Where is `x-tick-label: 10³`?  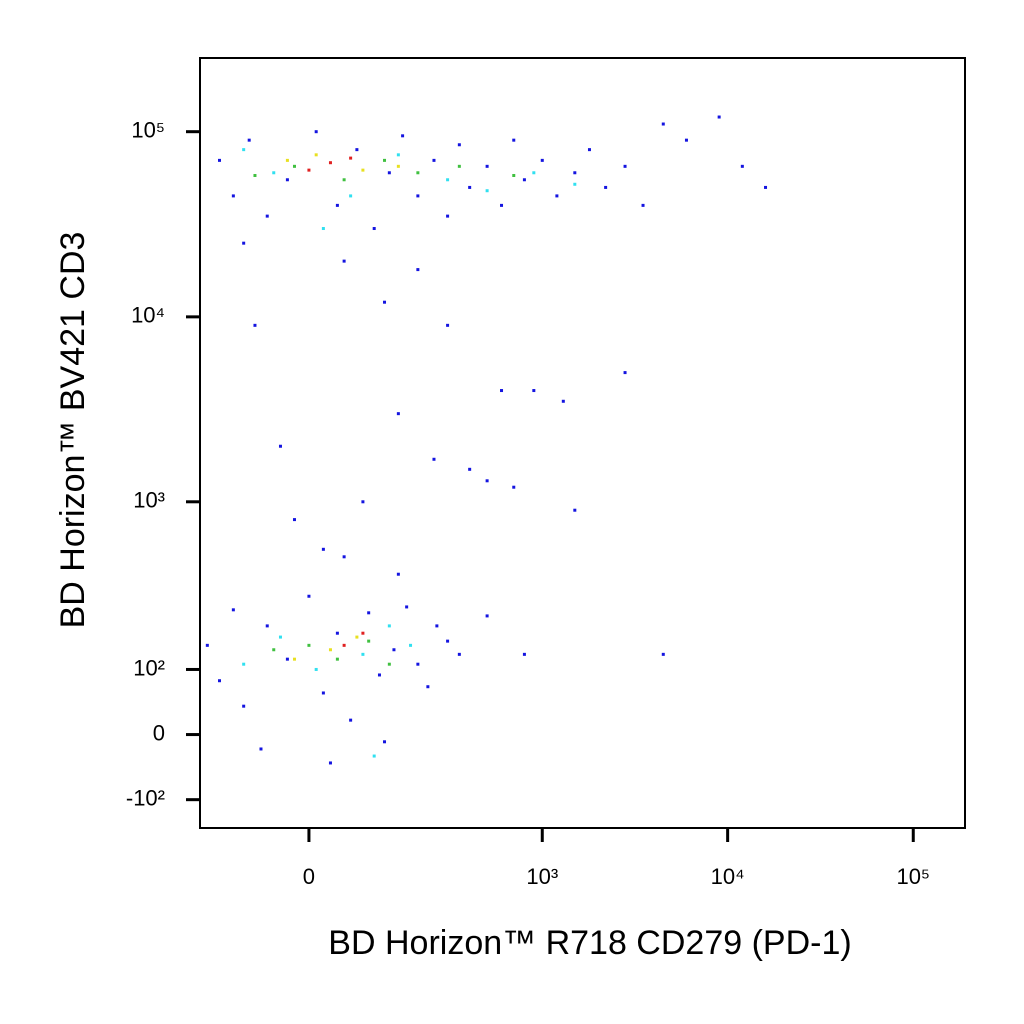
x-tick-label: 10³ is located at coordinates (542, 876).